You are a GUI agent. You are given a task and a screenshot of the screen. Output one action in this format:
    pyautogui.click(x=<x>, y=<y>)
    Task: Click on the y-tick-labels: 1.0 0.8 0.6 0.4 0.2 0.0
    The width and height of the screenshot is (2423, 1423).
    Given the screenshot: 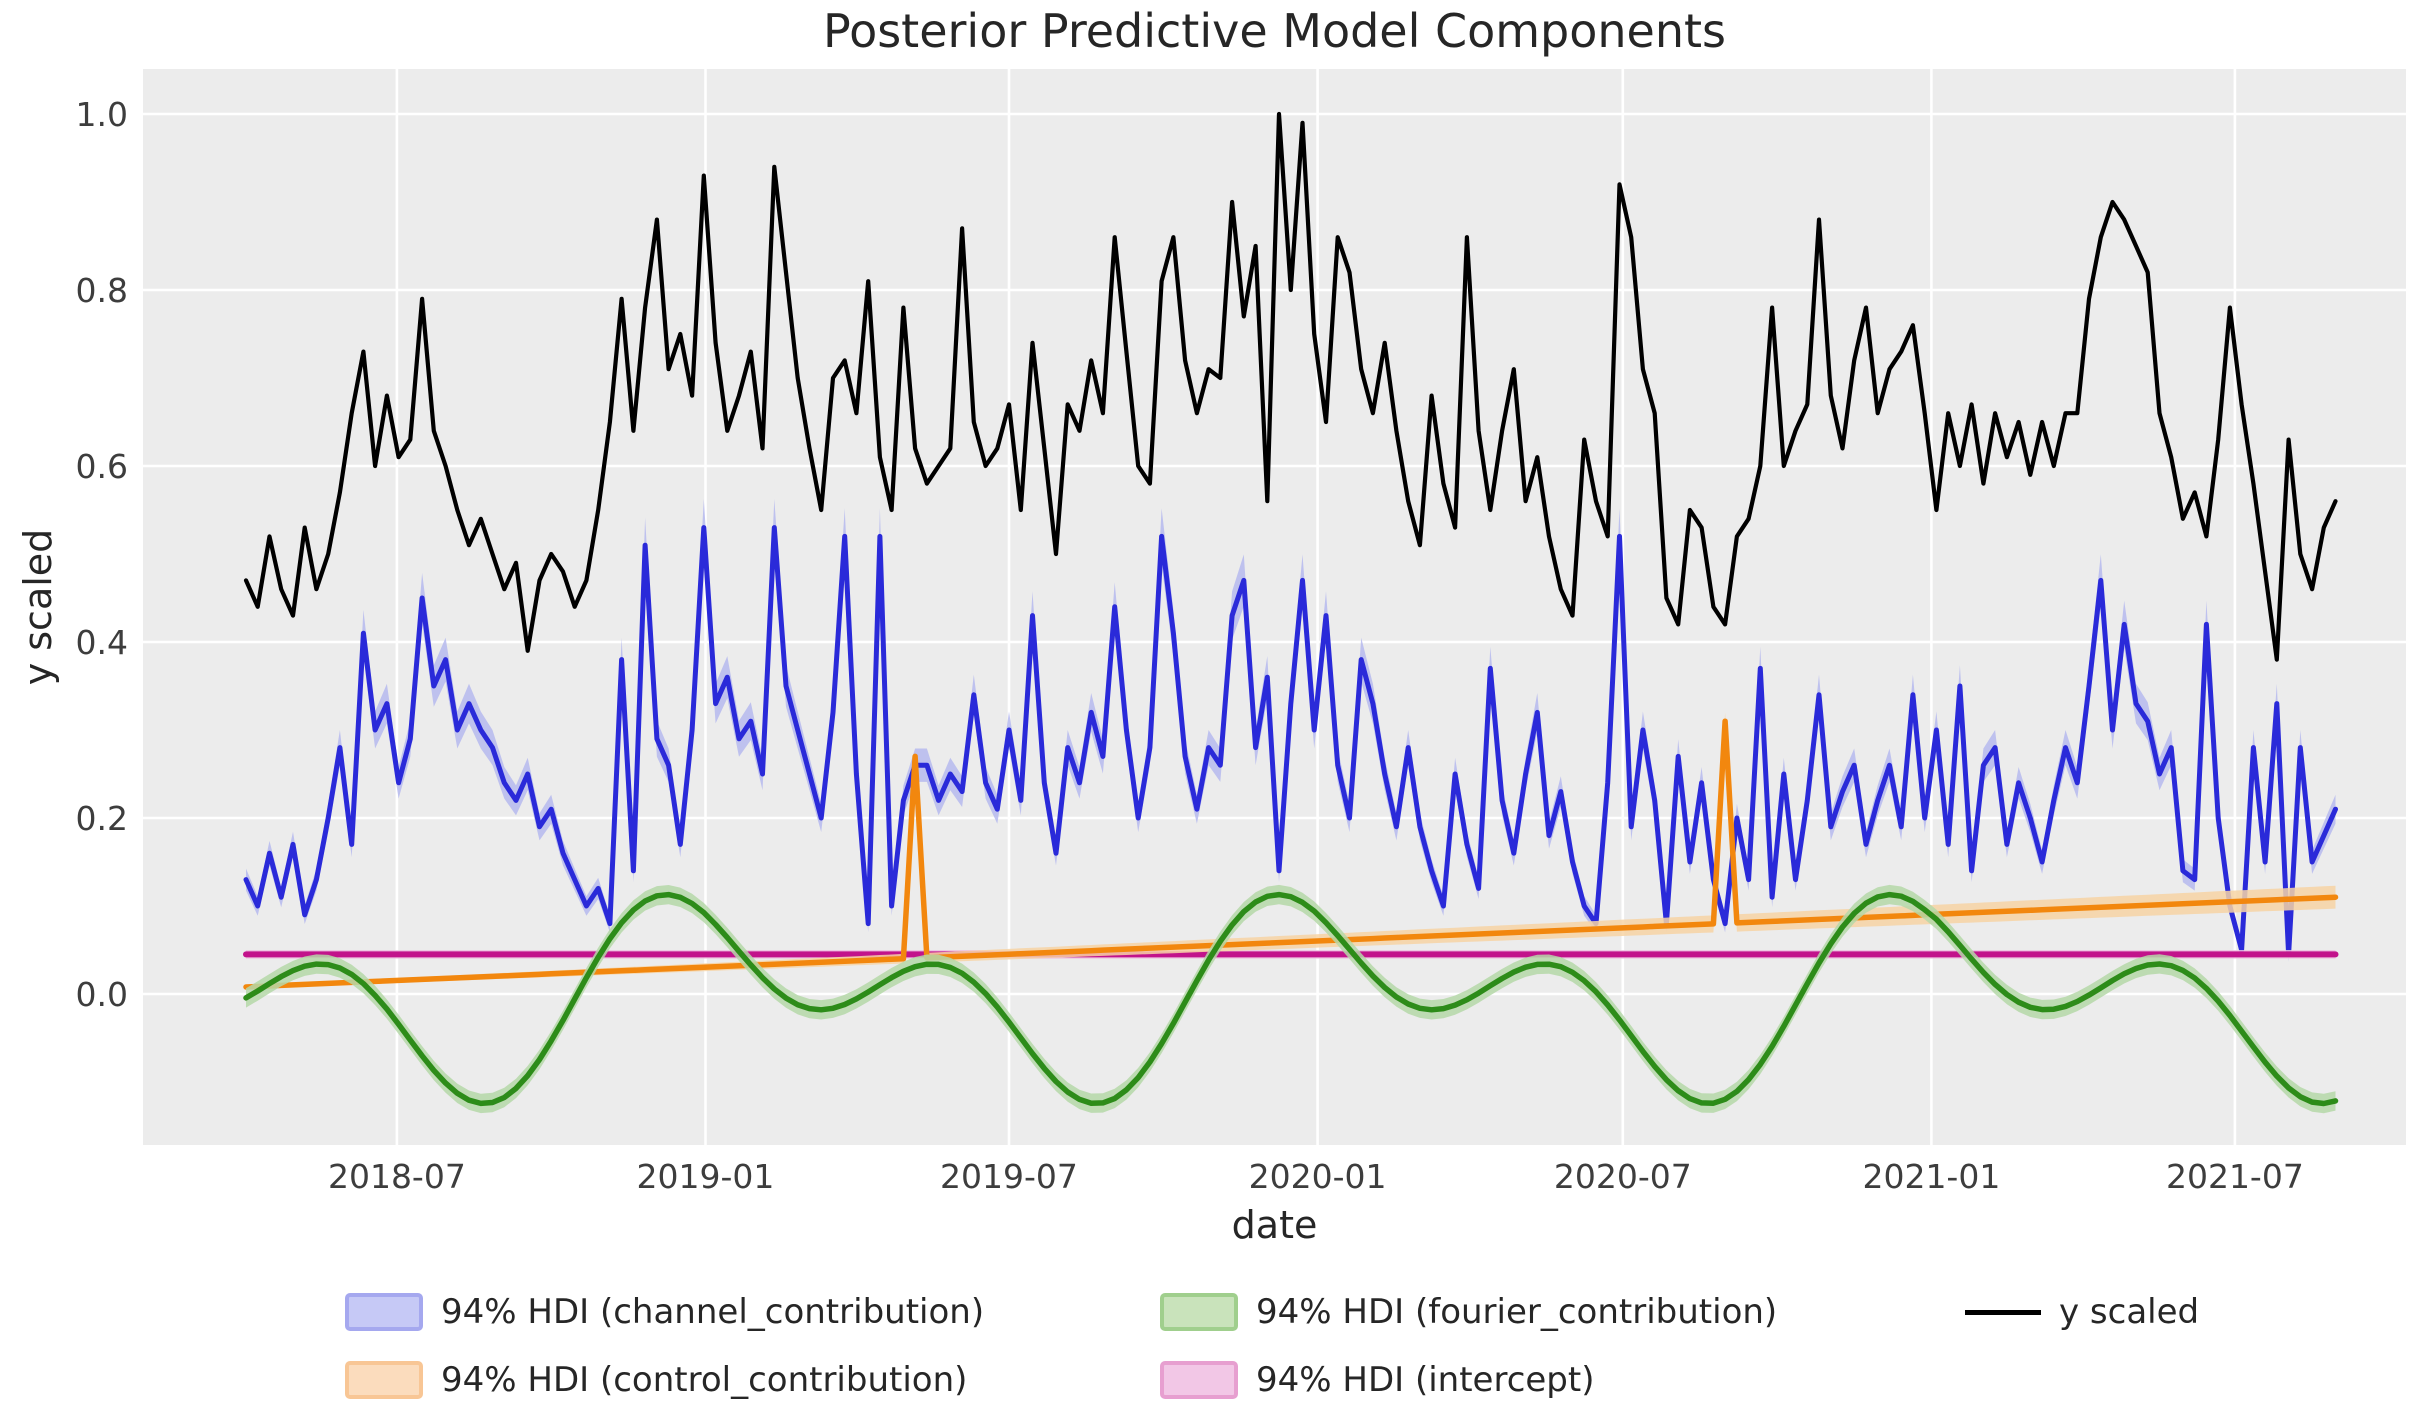 What is the action you would take?
    pyautogui.click(x=102, y=554)
    